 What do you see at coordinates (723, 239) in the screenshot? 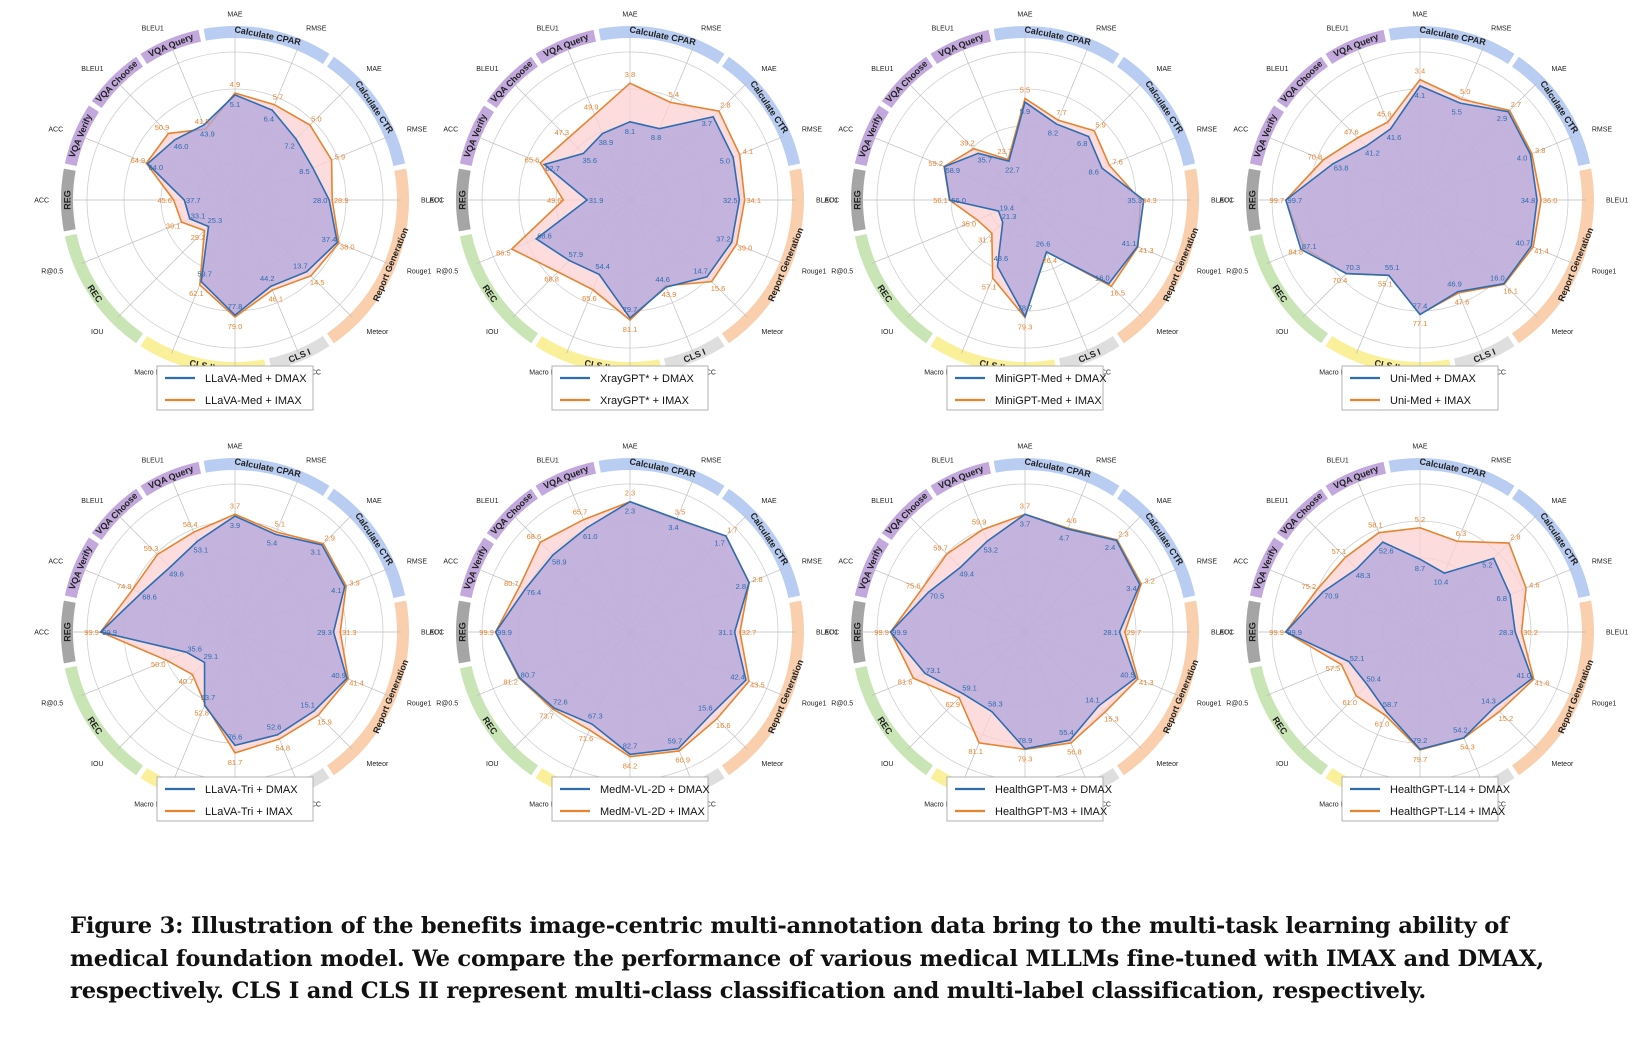
I see `dmax-value-label: 37.2` at bounding box center [723, 239].